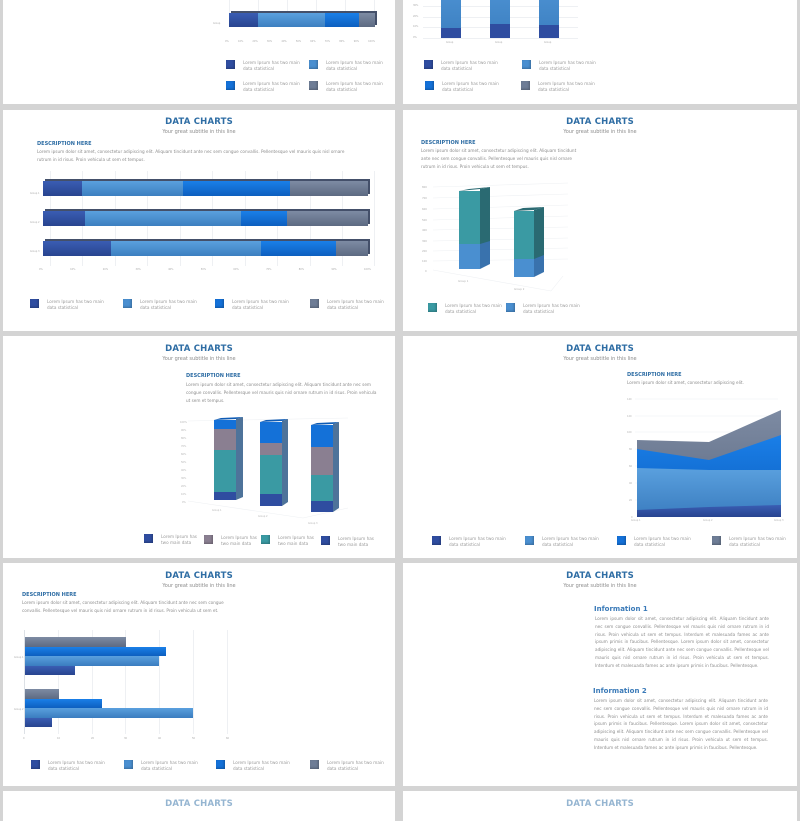  I want to click on svg-text: 80, so click(631, 449).